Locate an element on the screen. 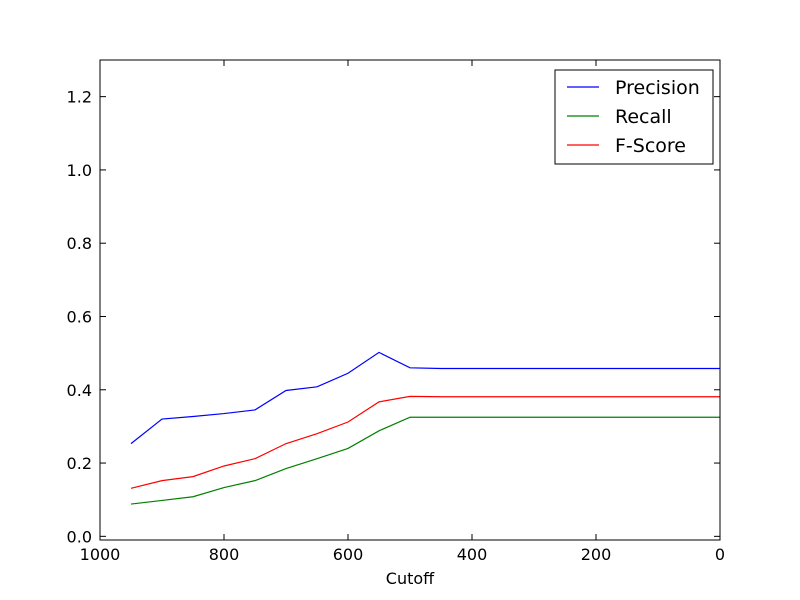  y-tick-label: 0.0 is located at coordinates (79, 536).